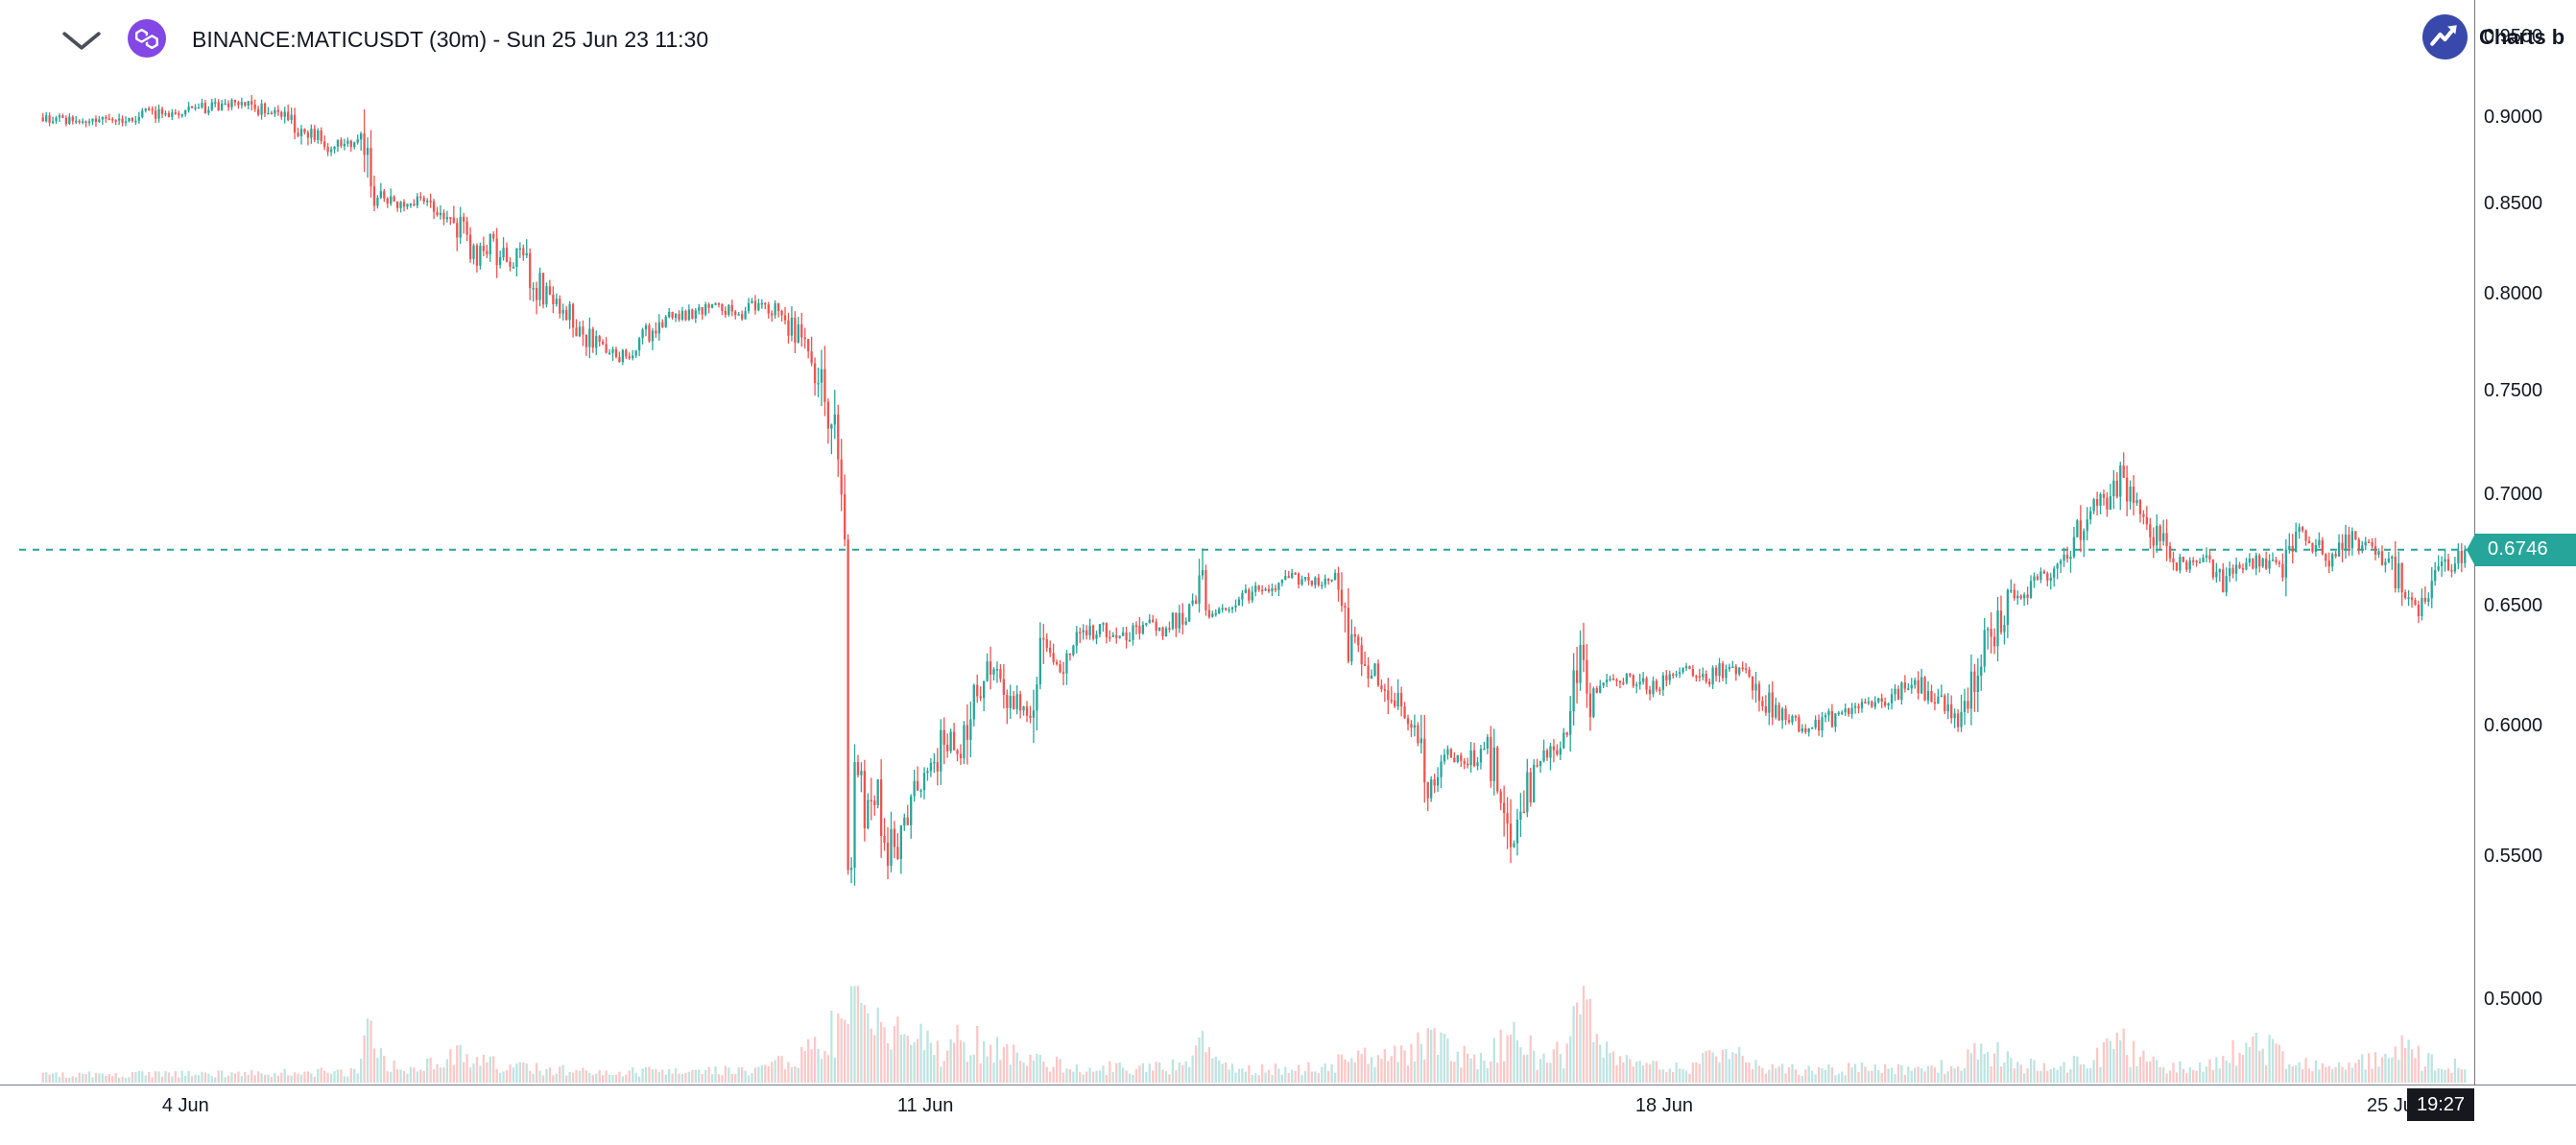 The image size is (2576, 1145). I want to click on polygon-logo-glyph, so click(146, 38).